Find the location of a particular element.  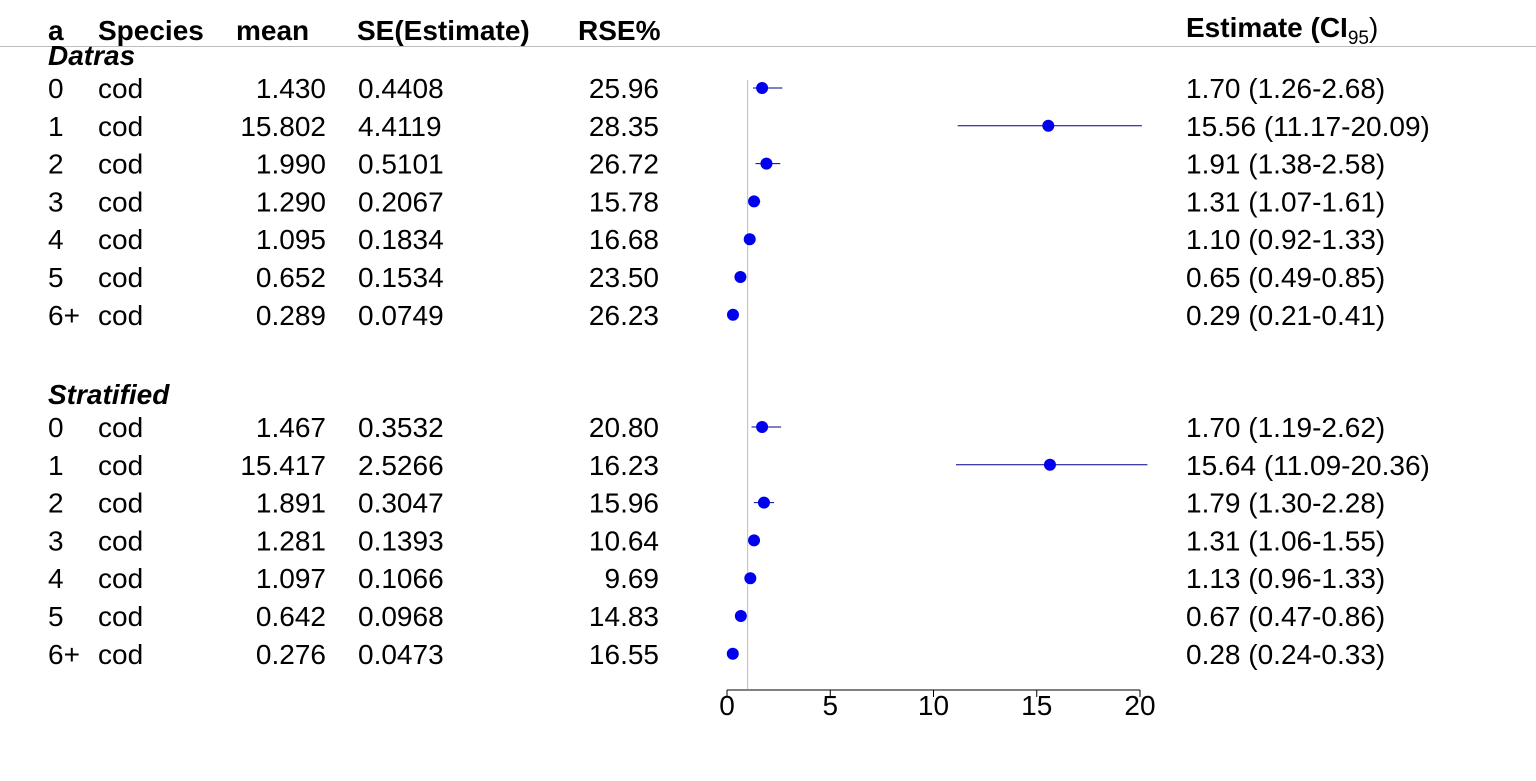

cell-mean: 1.467 is located at coordinates (291, 427).